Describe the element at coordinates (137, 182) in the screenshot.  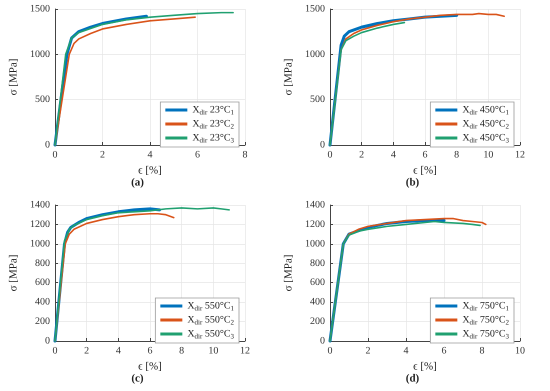
I see `text: (a)` at that location.